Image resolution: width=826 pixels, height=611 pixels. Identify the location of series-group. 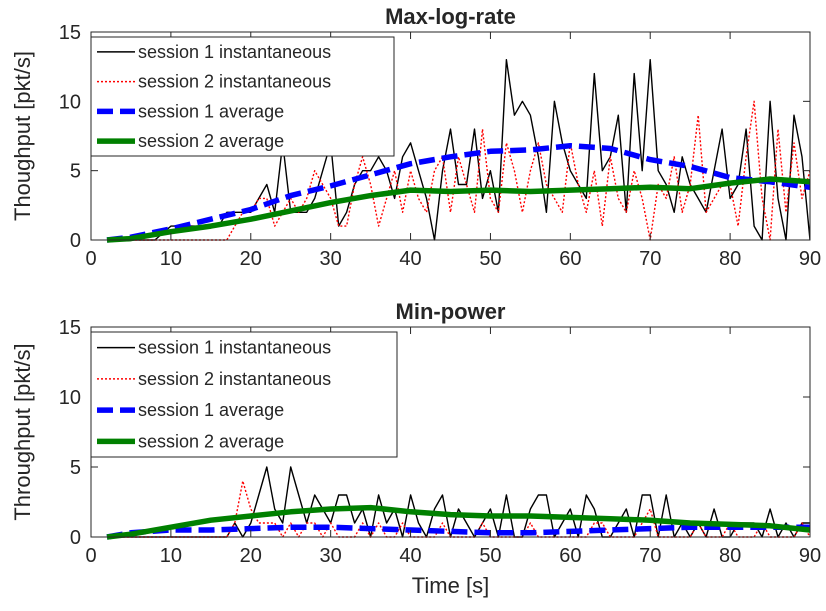
(458, 503).